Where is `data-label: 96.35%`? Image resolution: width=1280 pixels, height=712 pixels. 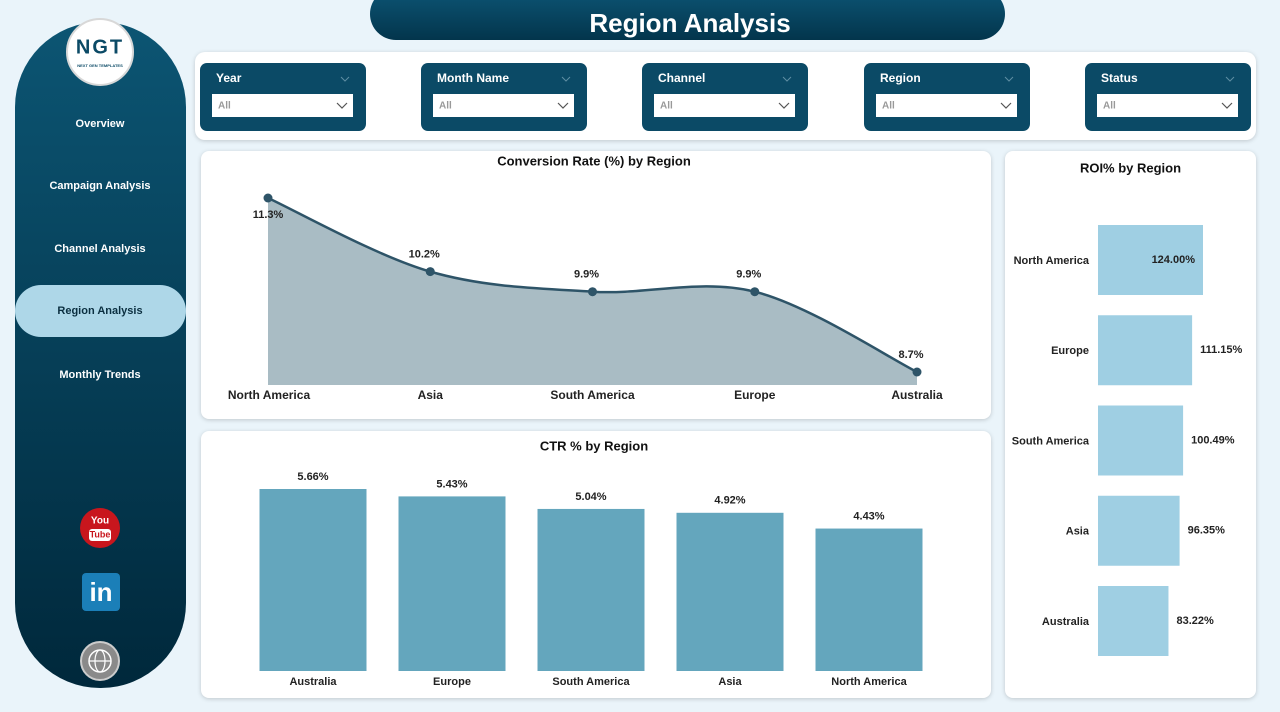 data-label: 96.35% is located at coordinates (1207, 531).